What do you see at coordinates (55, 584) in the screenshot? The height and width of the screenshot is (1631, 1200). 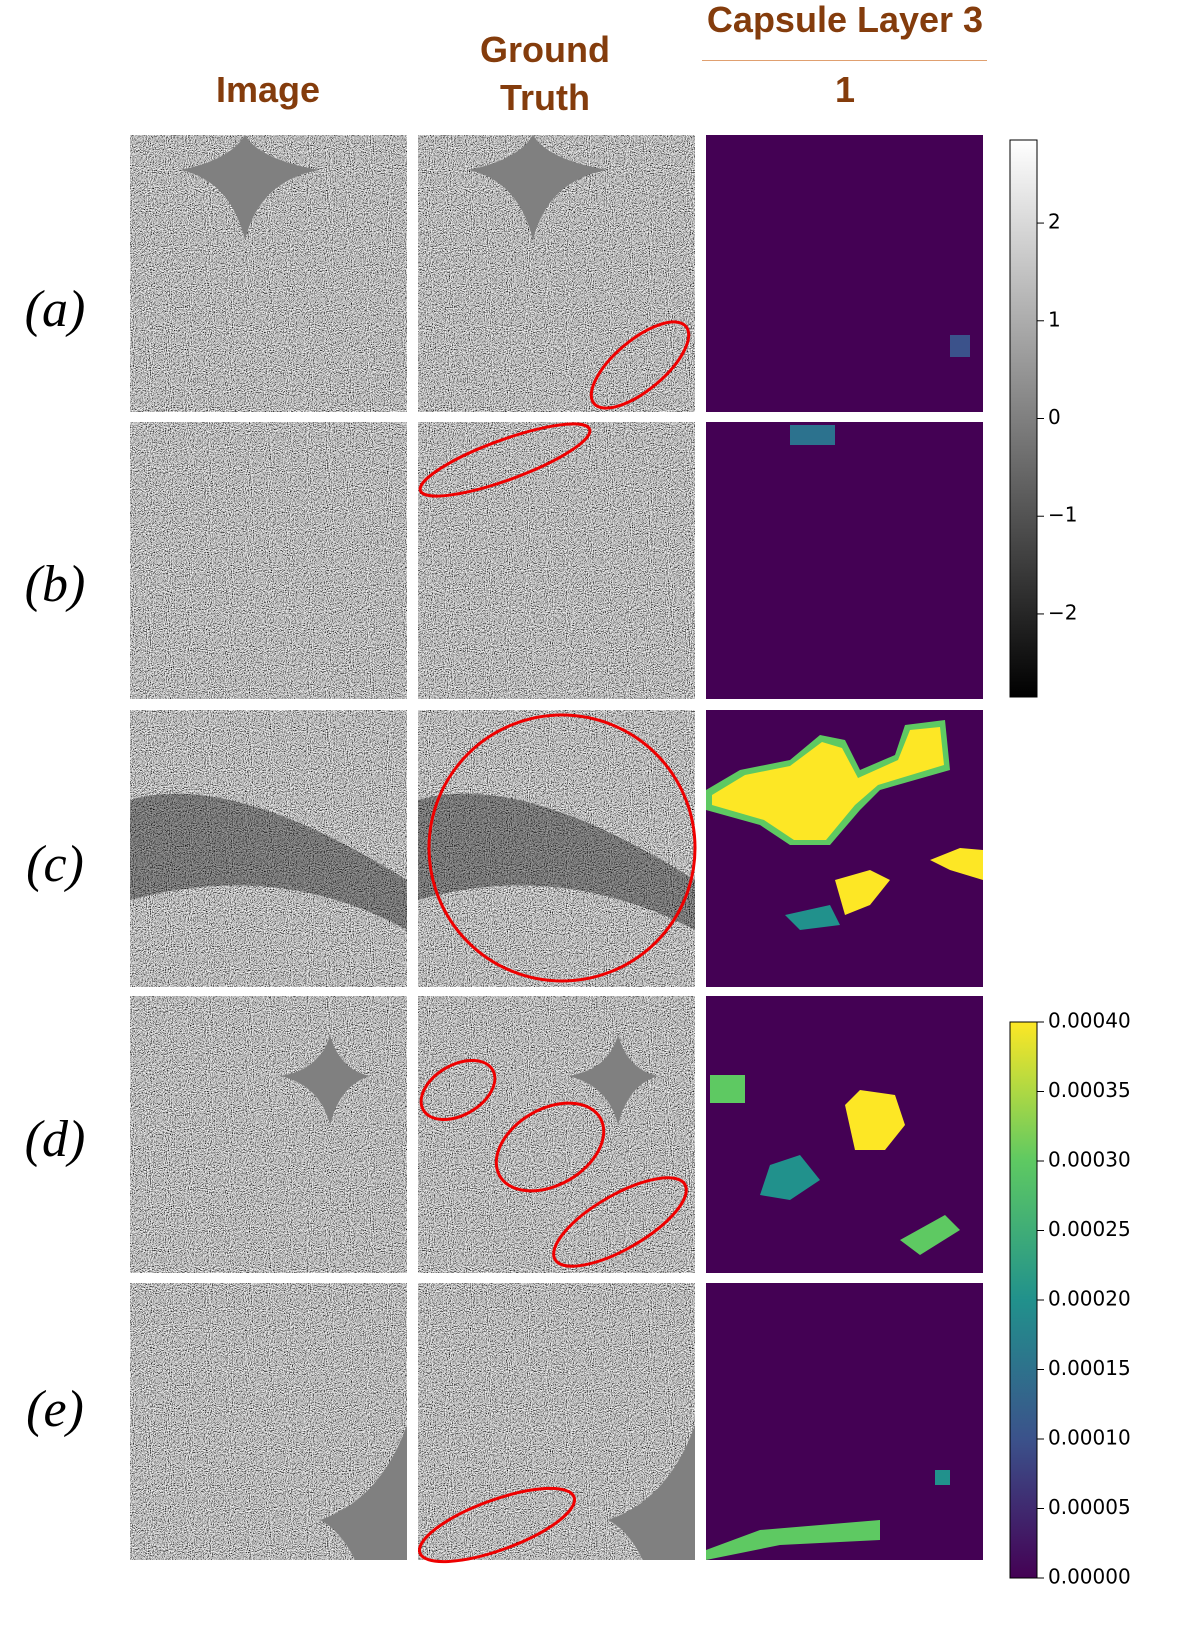 I see `row-label: (b)` at bounding box center [55, 584].